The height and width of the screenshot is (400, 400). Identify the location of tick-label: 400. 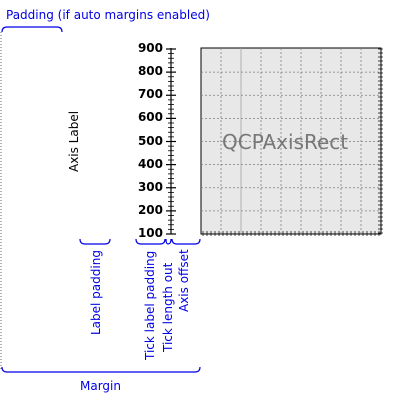
(143, 164).